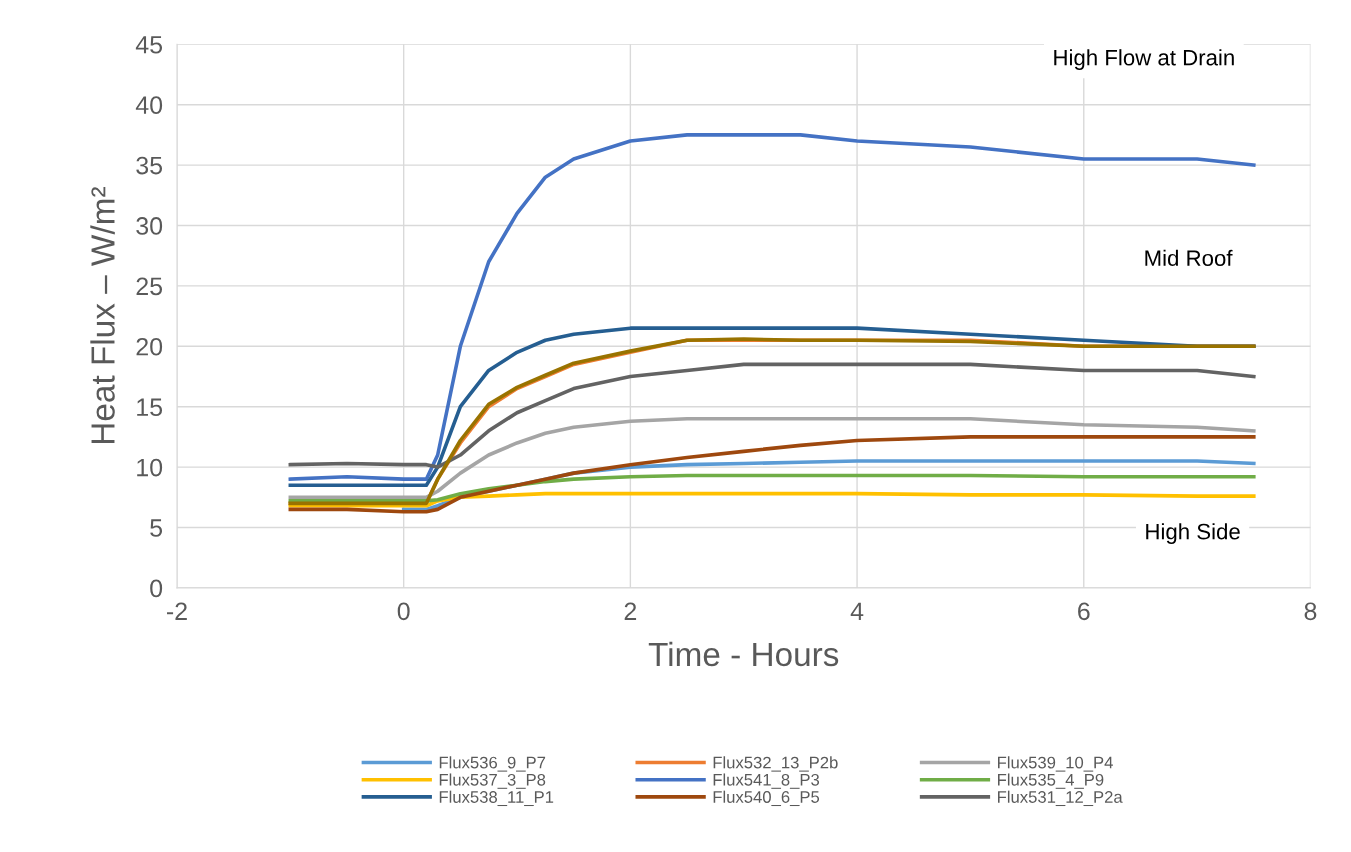  What do you see at coordinates (766, 781) in the screenshot?
I see `legend-label: Flux541_8_P3` at bounding box center [766, 781].